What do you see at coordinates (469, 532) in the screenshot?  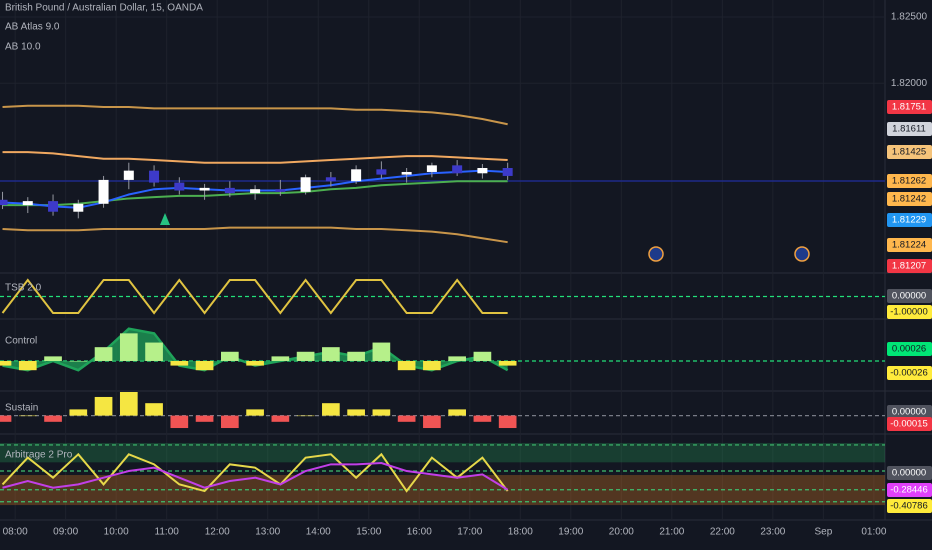 I see `time-label: 17:00` at bounding box center [469, 532].